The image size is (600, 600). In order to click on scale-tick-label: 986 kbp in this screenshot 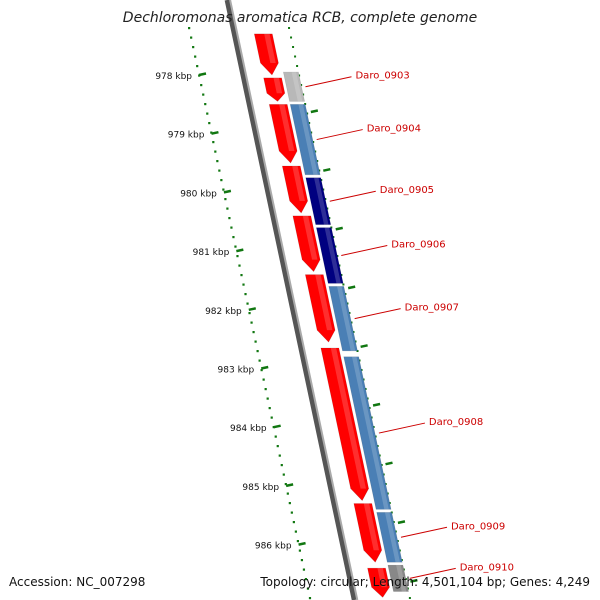, I will do `click(273, 547)`.